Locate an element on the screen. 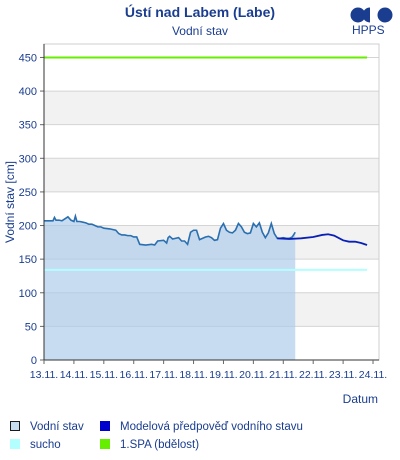 This screenshot has width=400, height=460. y-tick-label: 400 is located at coordinates (28, 92).